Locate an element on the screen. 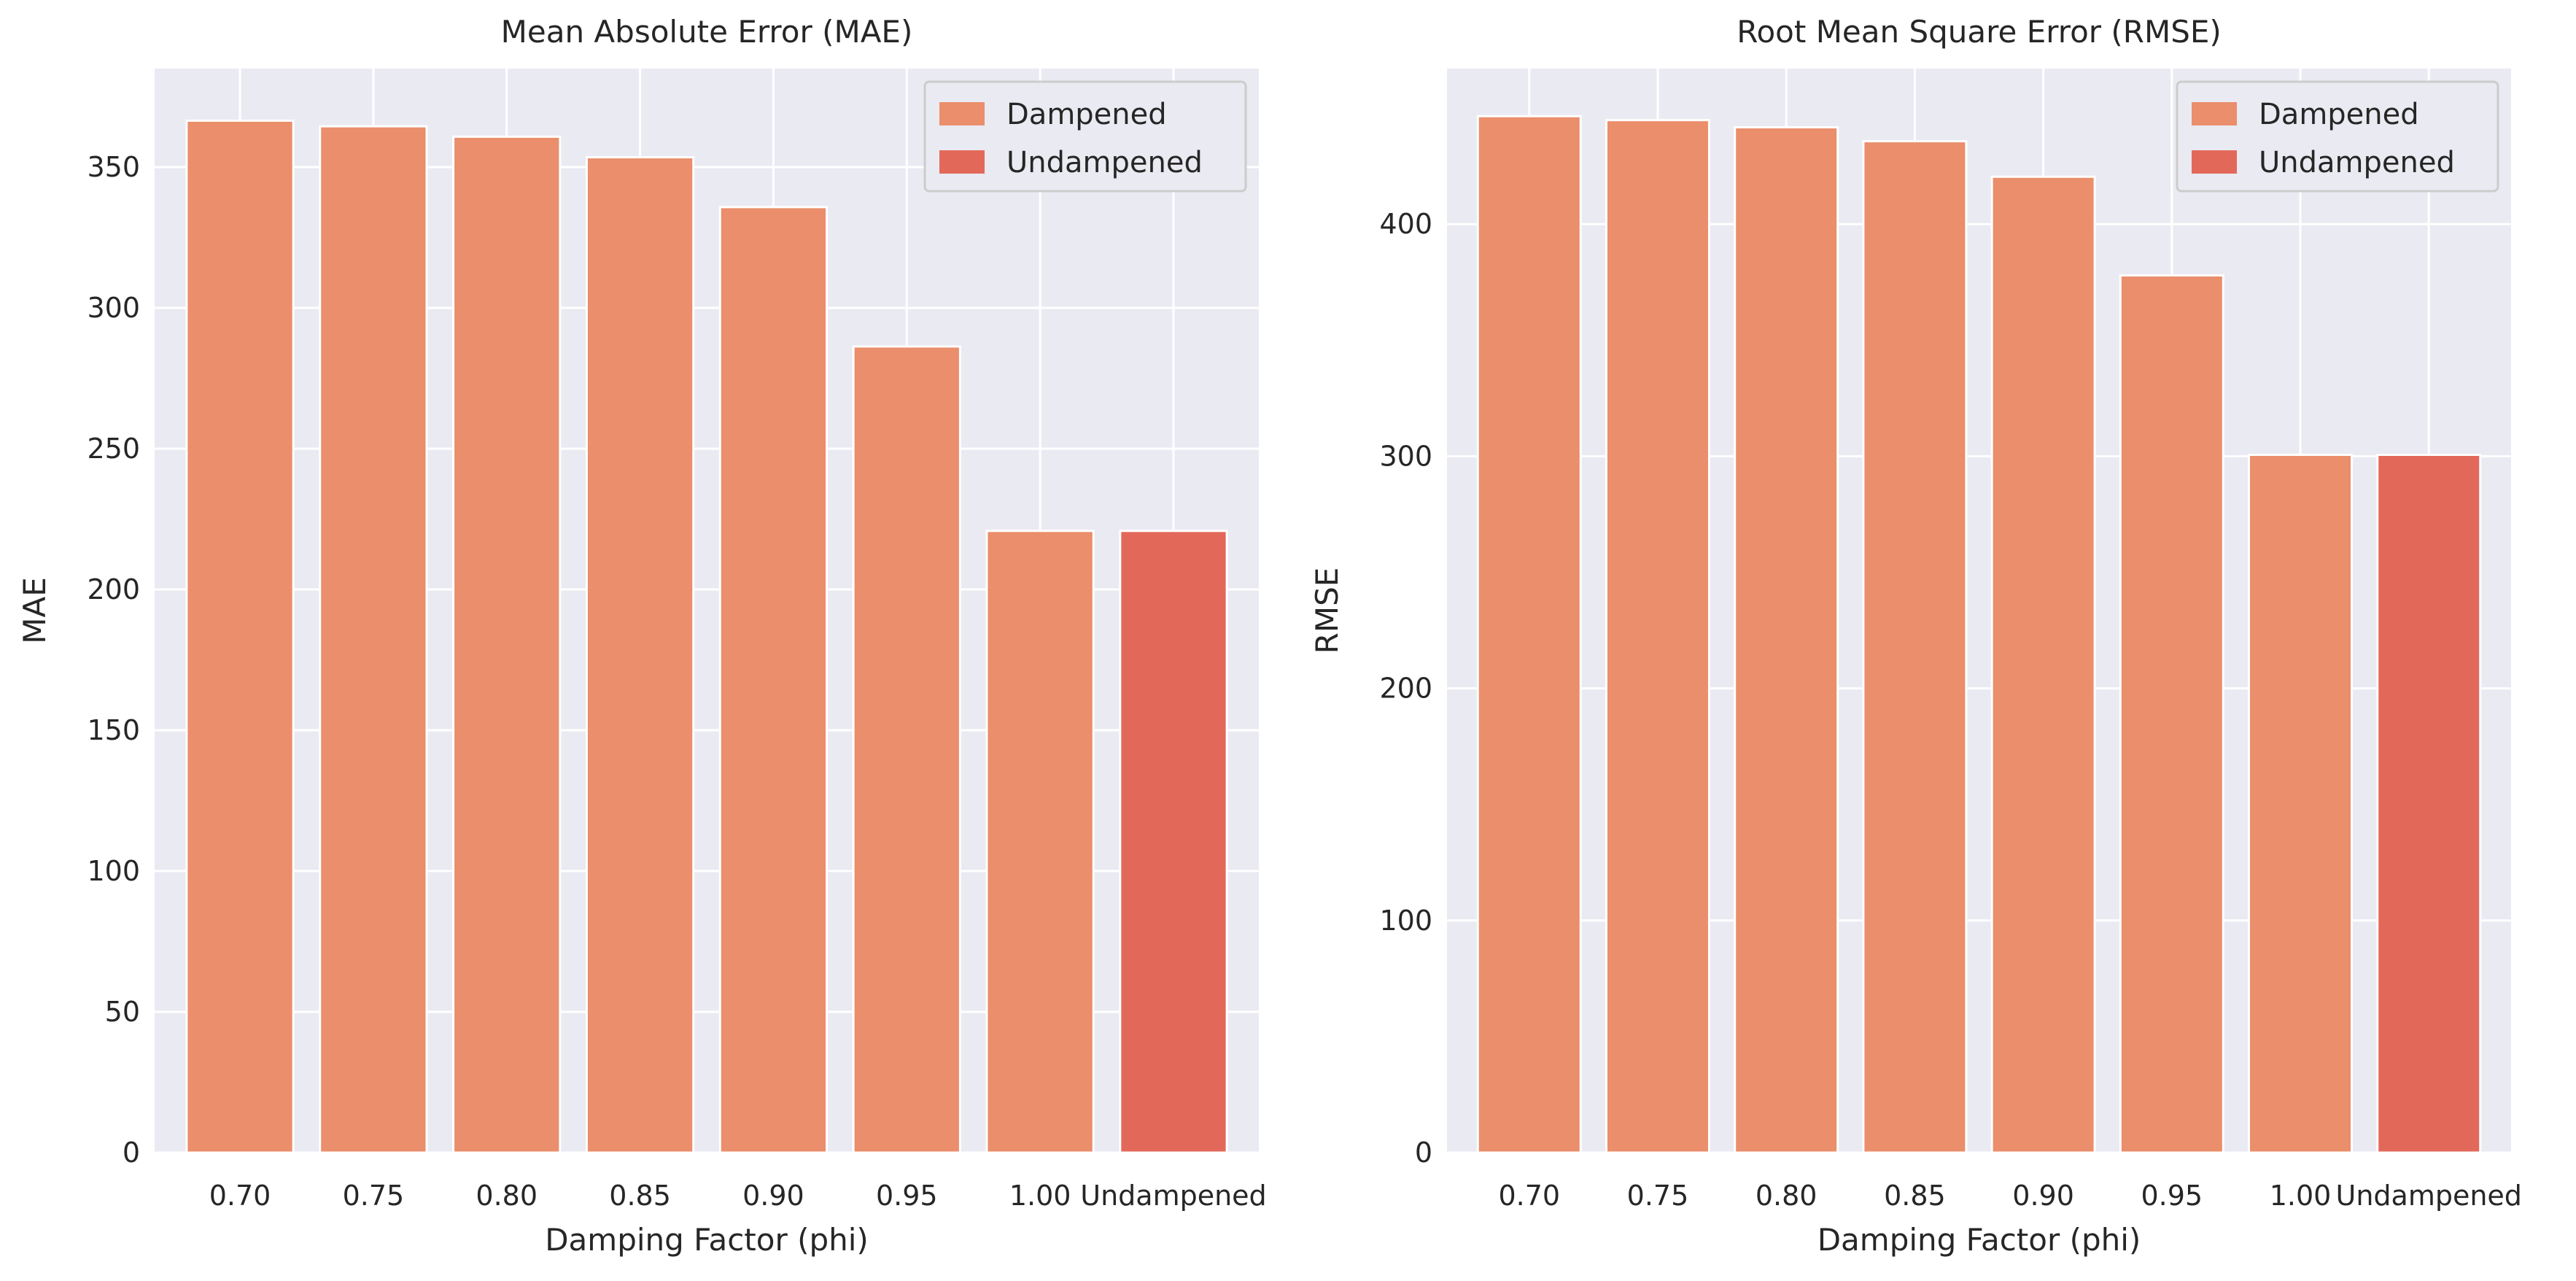 The width and height of the screenshot is (2576, 1281). mae-y-axis-label: MAE is located at coordinates (35, 610).